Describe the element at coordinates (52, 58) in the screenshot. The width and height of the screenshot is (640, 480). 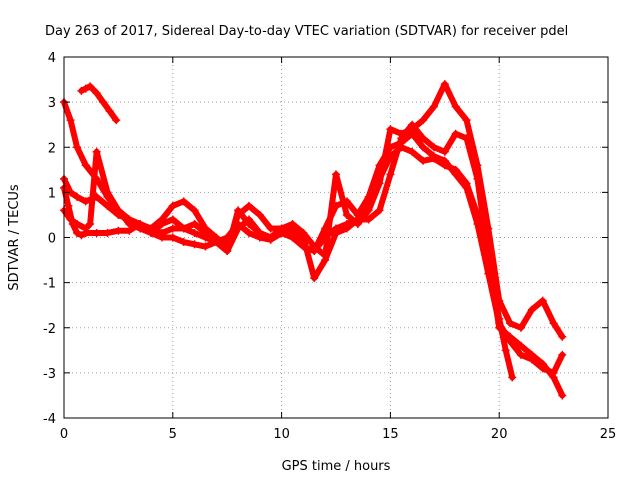
I see `y-tick-label: 4` at that location.